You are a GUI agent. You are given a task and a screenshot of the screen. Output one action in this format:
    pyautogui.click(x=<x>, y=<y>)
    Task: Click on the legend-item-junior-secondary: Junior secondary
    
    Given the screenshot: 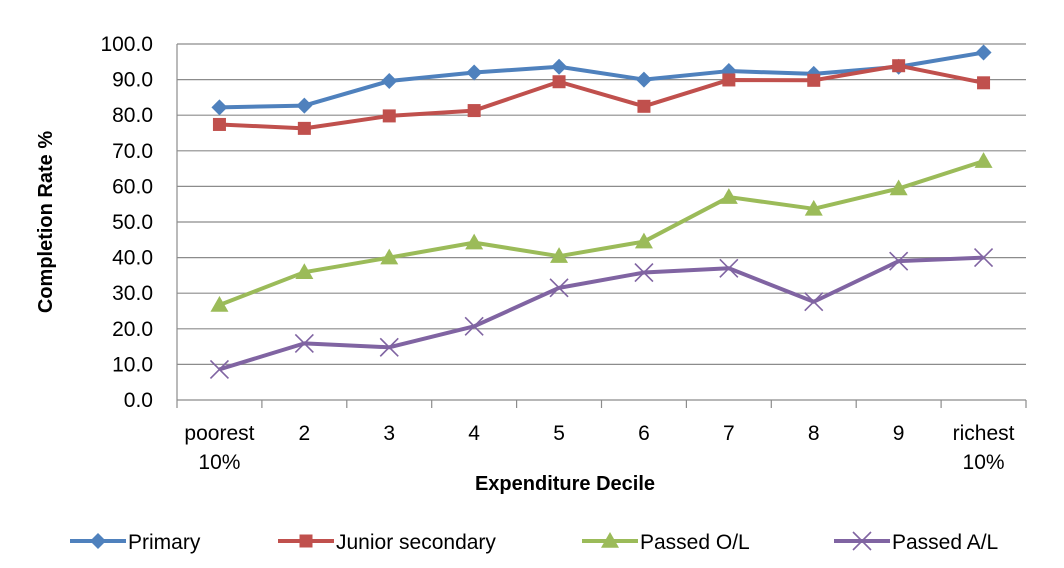 What is the action you would take?
    pyautogui.click(x=387, y=542)
    